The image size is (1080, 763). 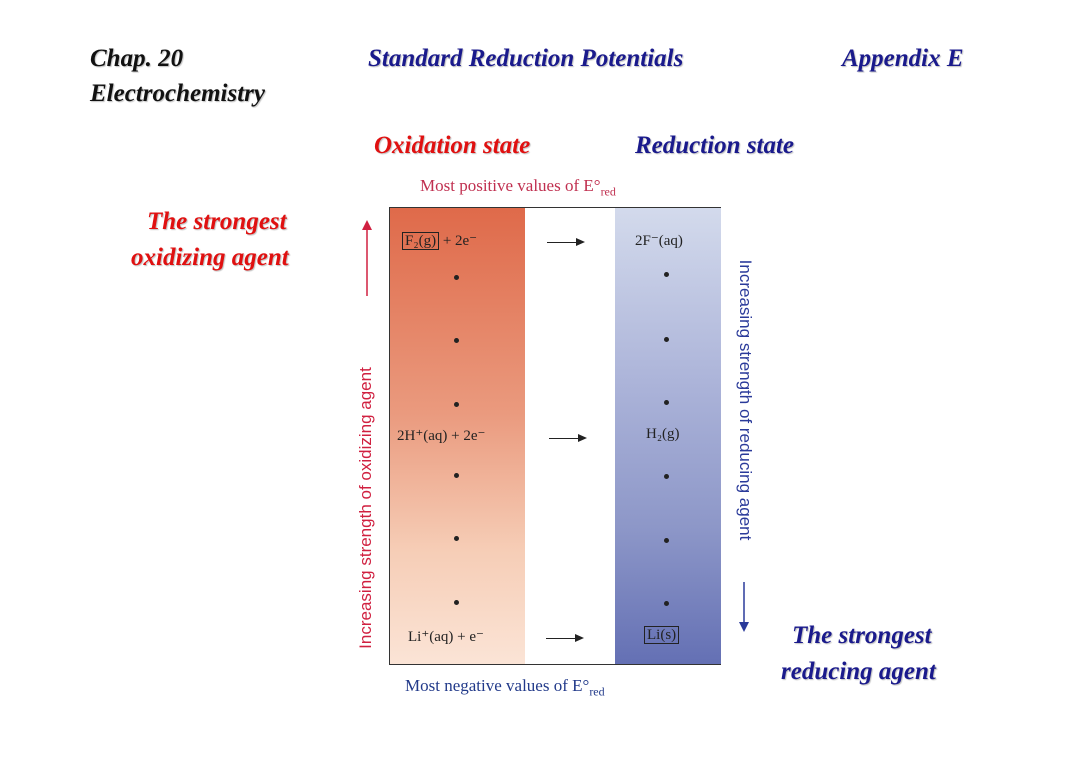 What do you see at coordinates (367, 258) in the screenshot?
I see `oxidizing-up-arrow` at bounding box center [367, 258].